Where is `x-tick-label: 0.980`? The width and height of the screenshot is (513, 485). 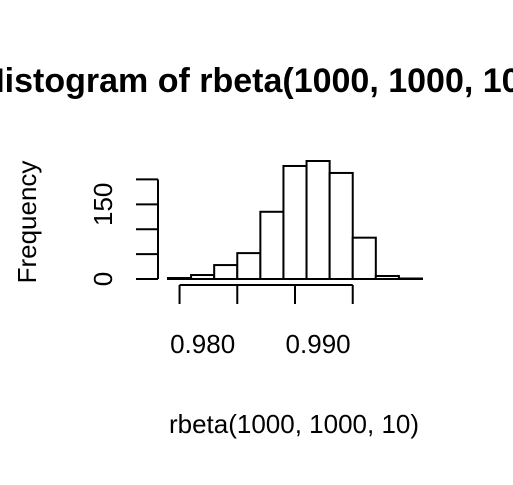 x-tick-label: 0.980 is located at coordinates (202, 344).